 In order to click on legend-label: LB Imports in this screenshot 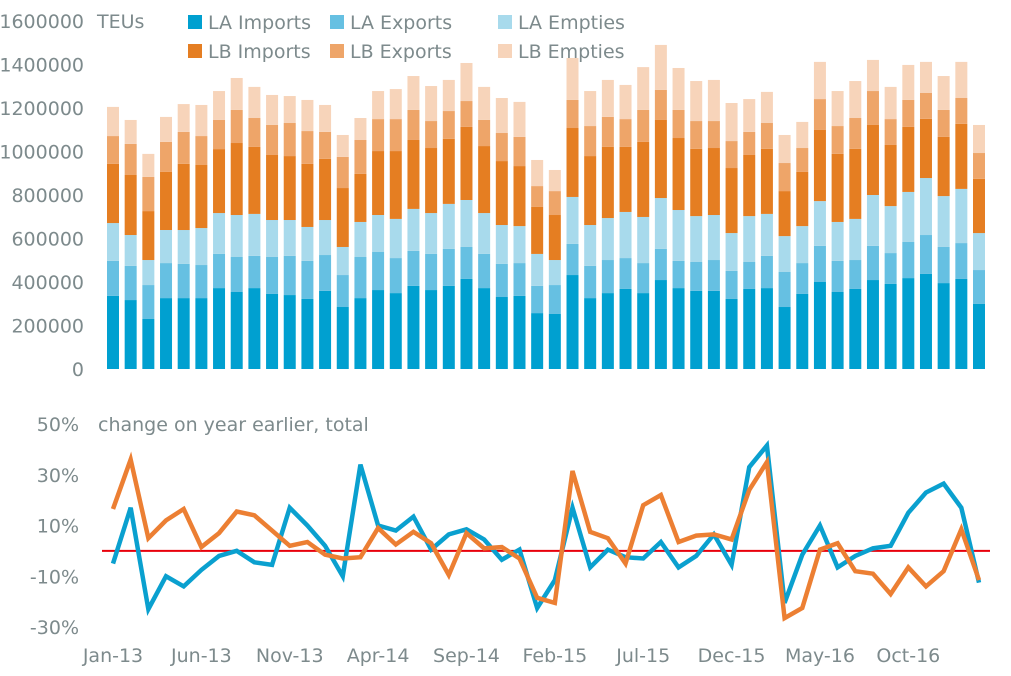, I will do `click(259, 52)`.